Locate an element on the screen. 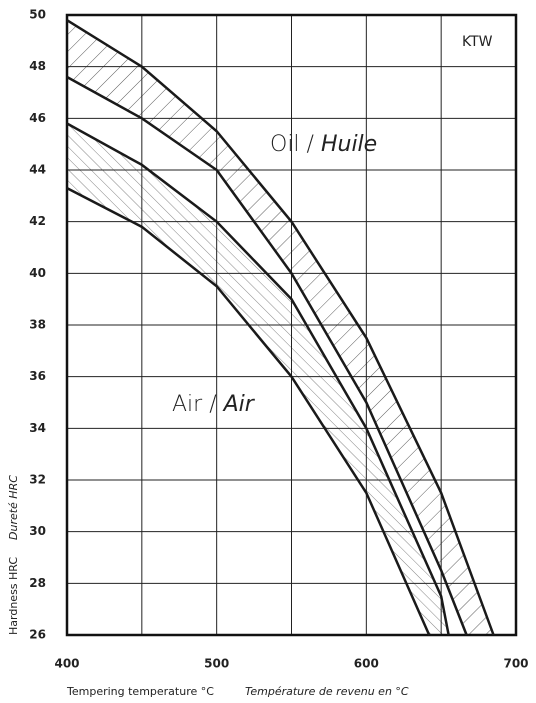 Image resolution: width=536 pixels, height=703 pixels. annotation-text: Oil / is located at coordinates (292, 144).